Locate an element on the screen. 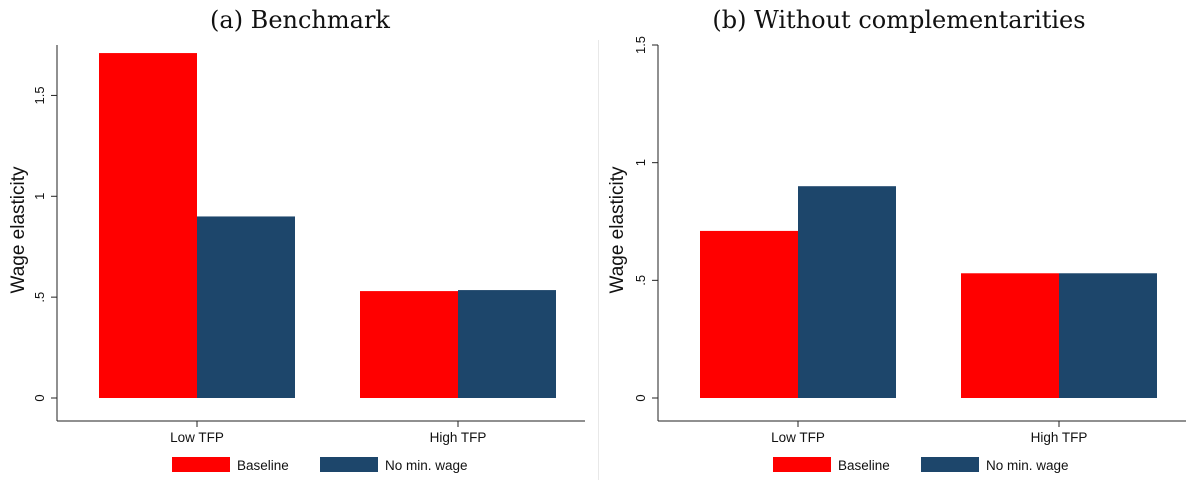 The height and width of the screenshot is (480, 1197). chart-title: (a) Benchmark is located at coordinates (300, 20).